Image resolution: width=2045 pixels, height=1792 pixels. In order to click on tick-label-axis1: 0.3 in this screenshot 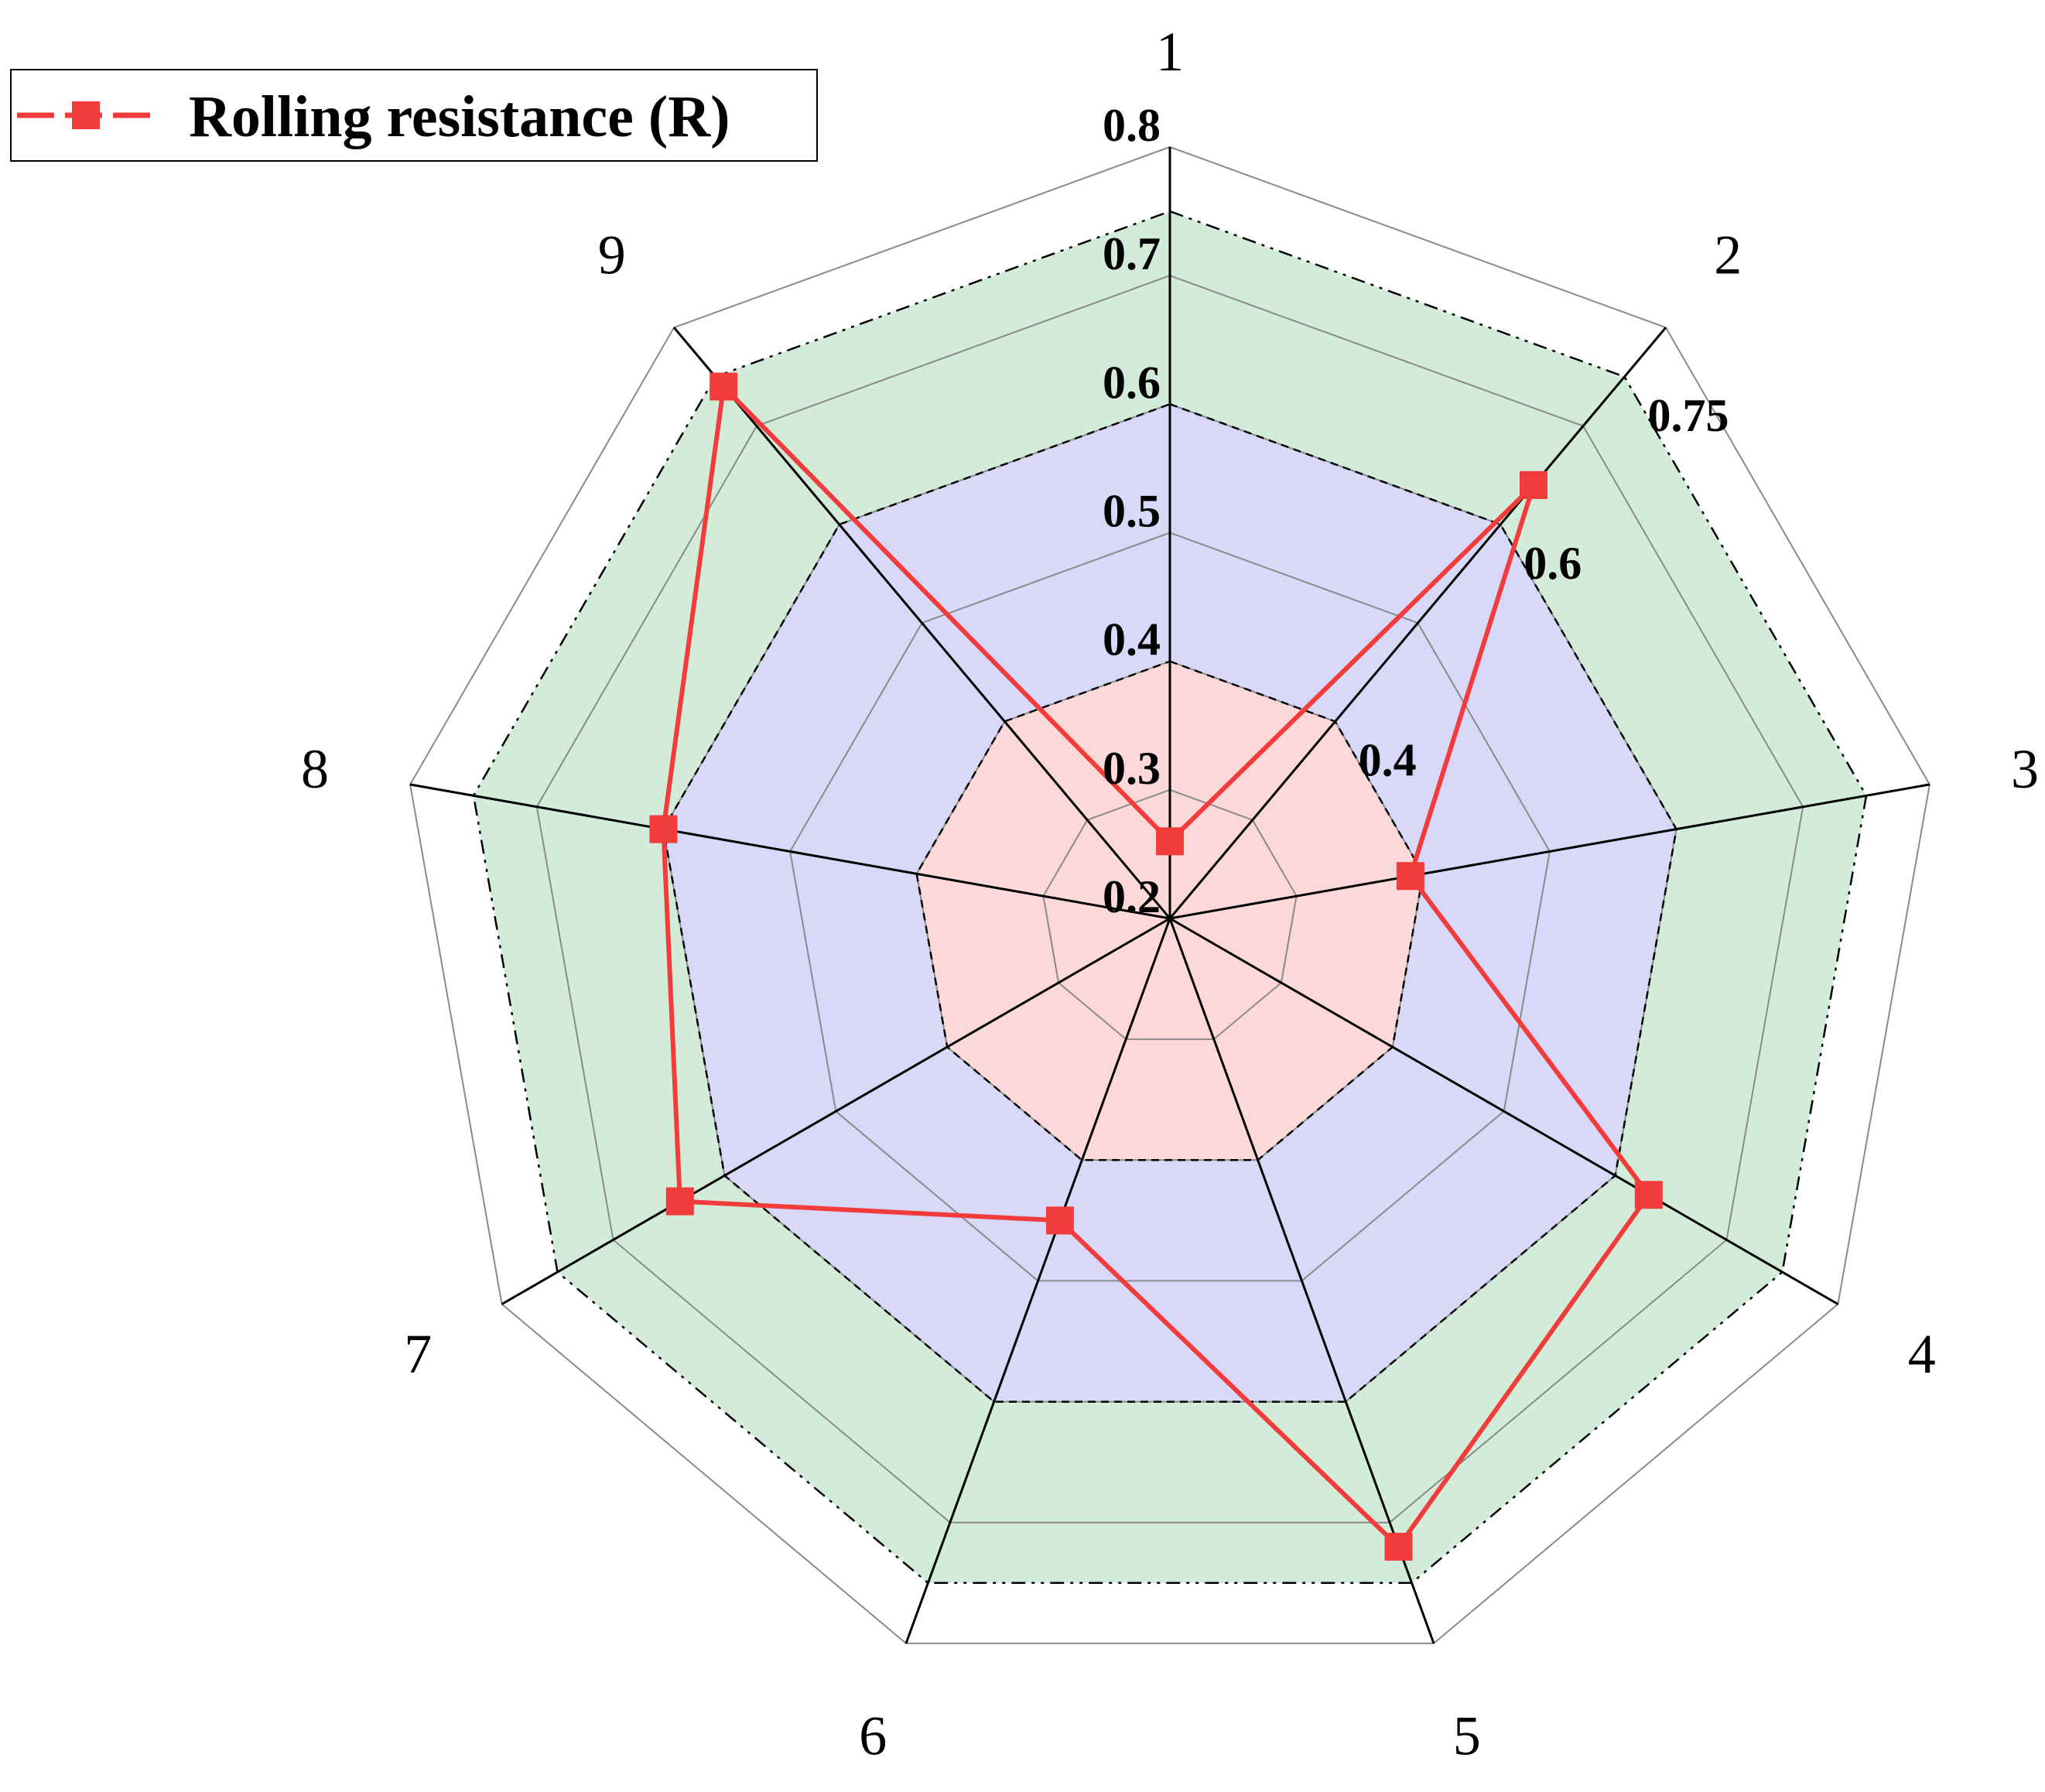, I will do `click(1132, 768)`.